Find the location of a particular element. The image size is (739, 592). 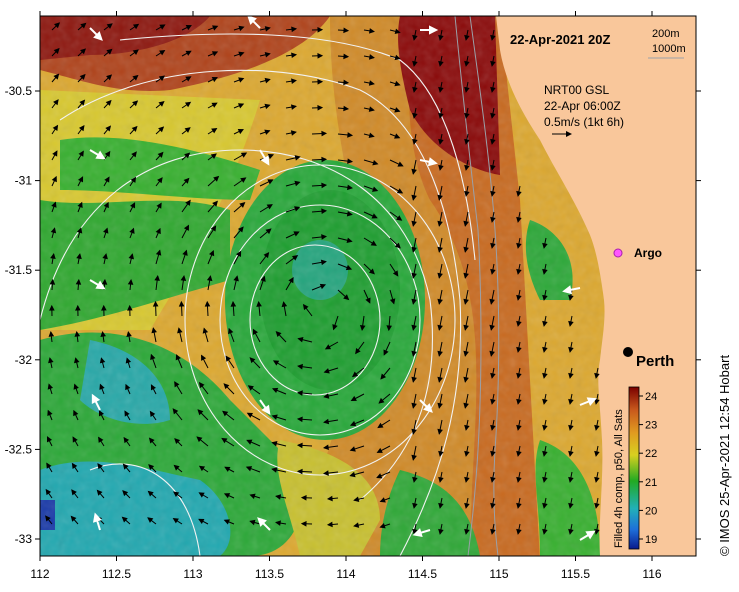

lat-tick-label: -30.5 is located at coordinates (19, 91).